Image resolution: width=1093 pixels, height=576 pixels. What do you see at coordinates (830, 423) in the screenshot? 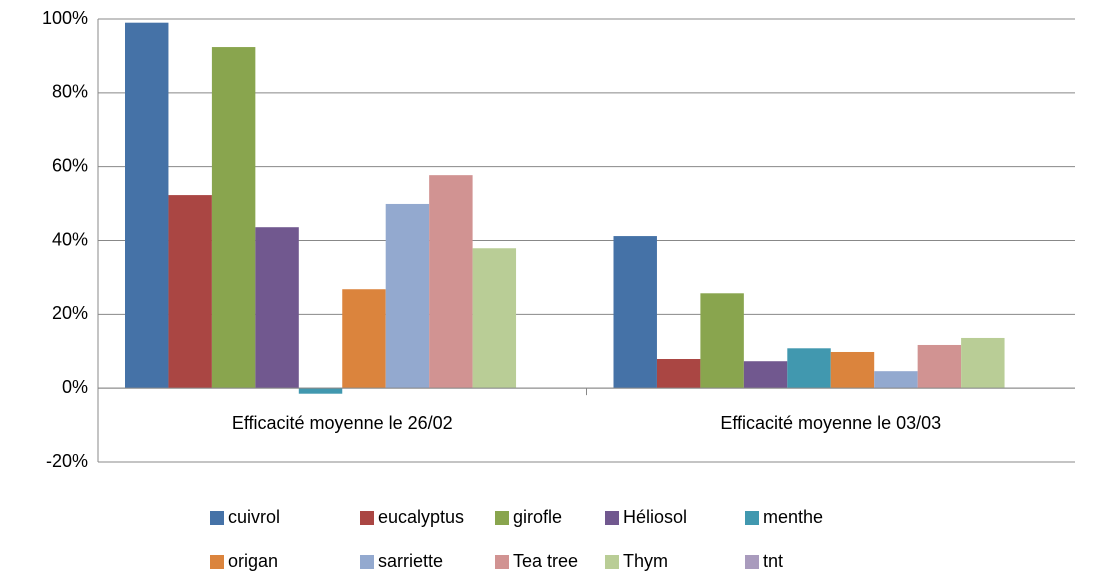
I see `x-tick-label: Efficacité moyenne le 03/03` at bounding box center [830, 423].